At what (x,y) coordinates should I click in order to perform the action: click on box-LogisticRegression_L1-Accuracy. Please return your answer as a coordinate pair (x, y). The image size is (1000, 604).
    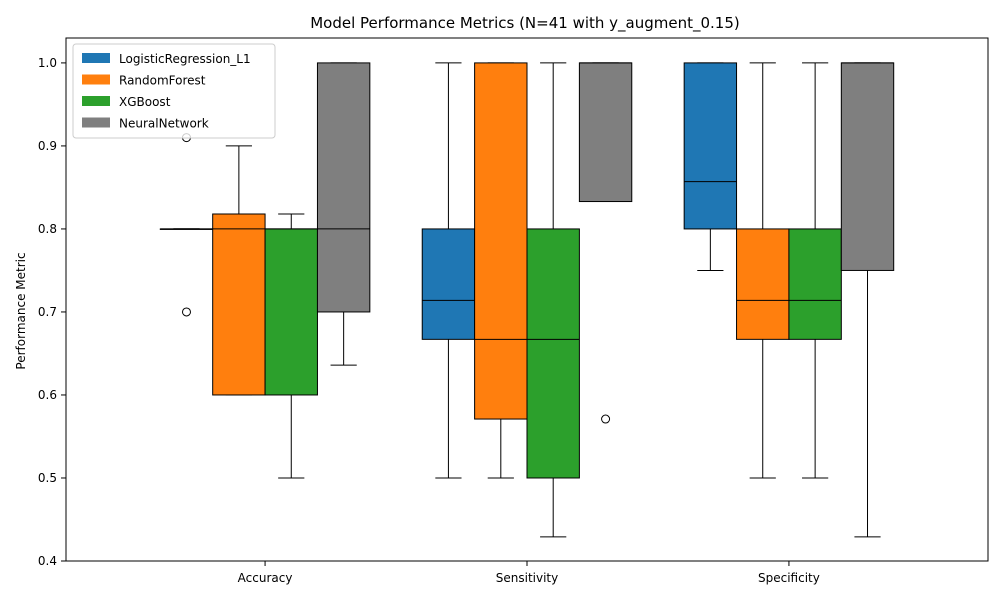
    Looking at the image, I should click on (186, 225).